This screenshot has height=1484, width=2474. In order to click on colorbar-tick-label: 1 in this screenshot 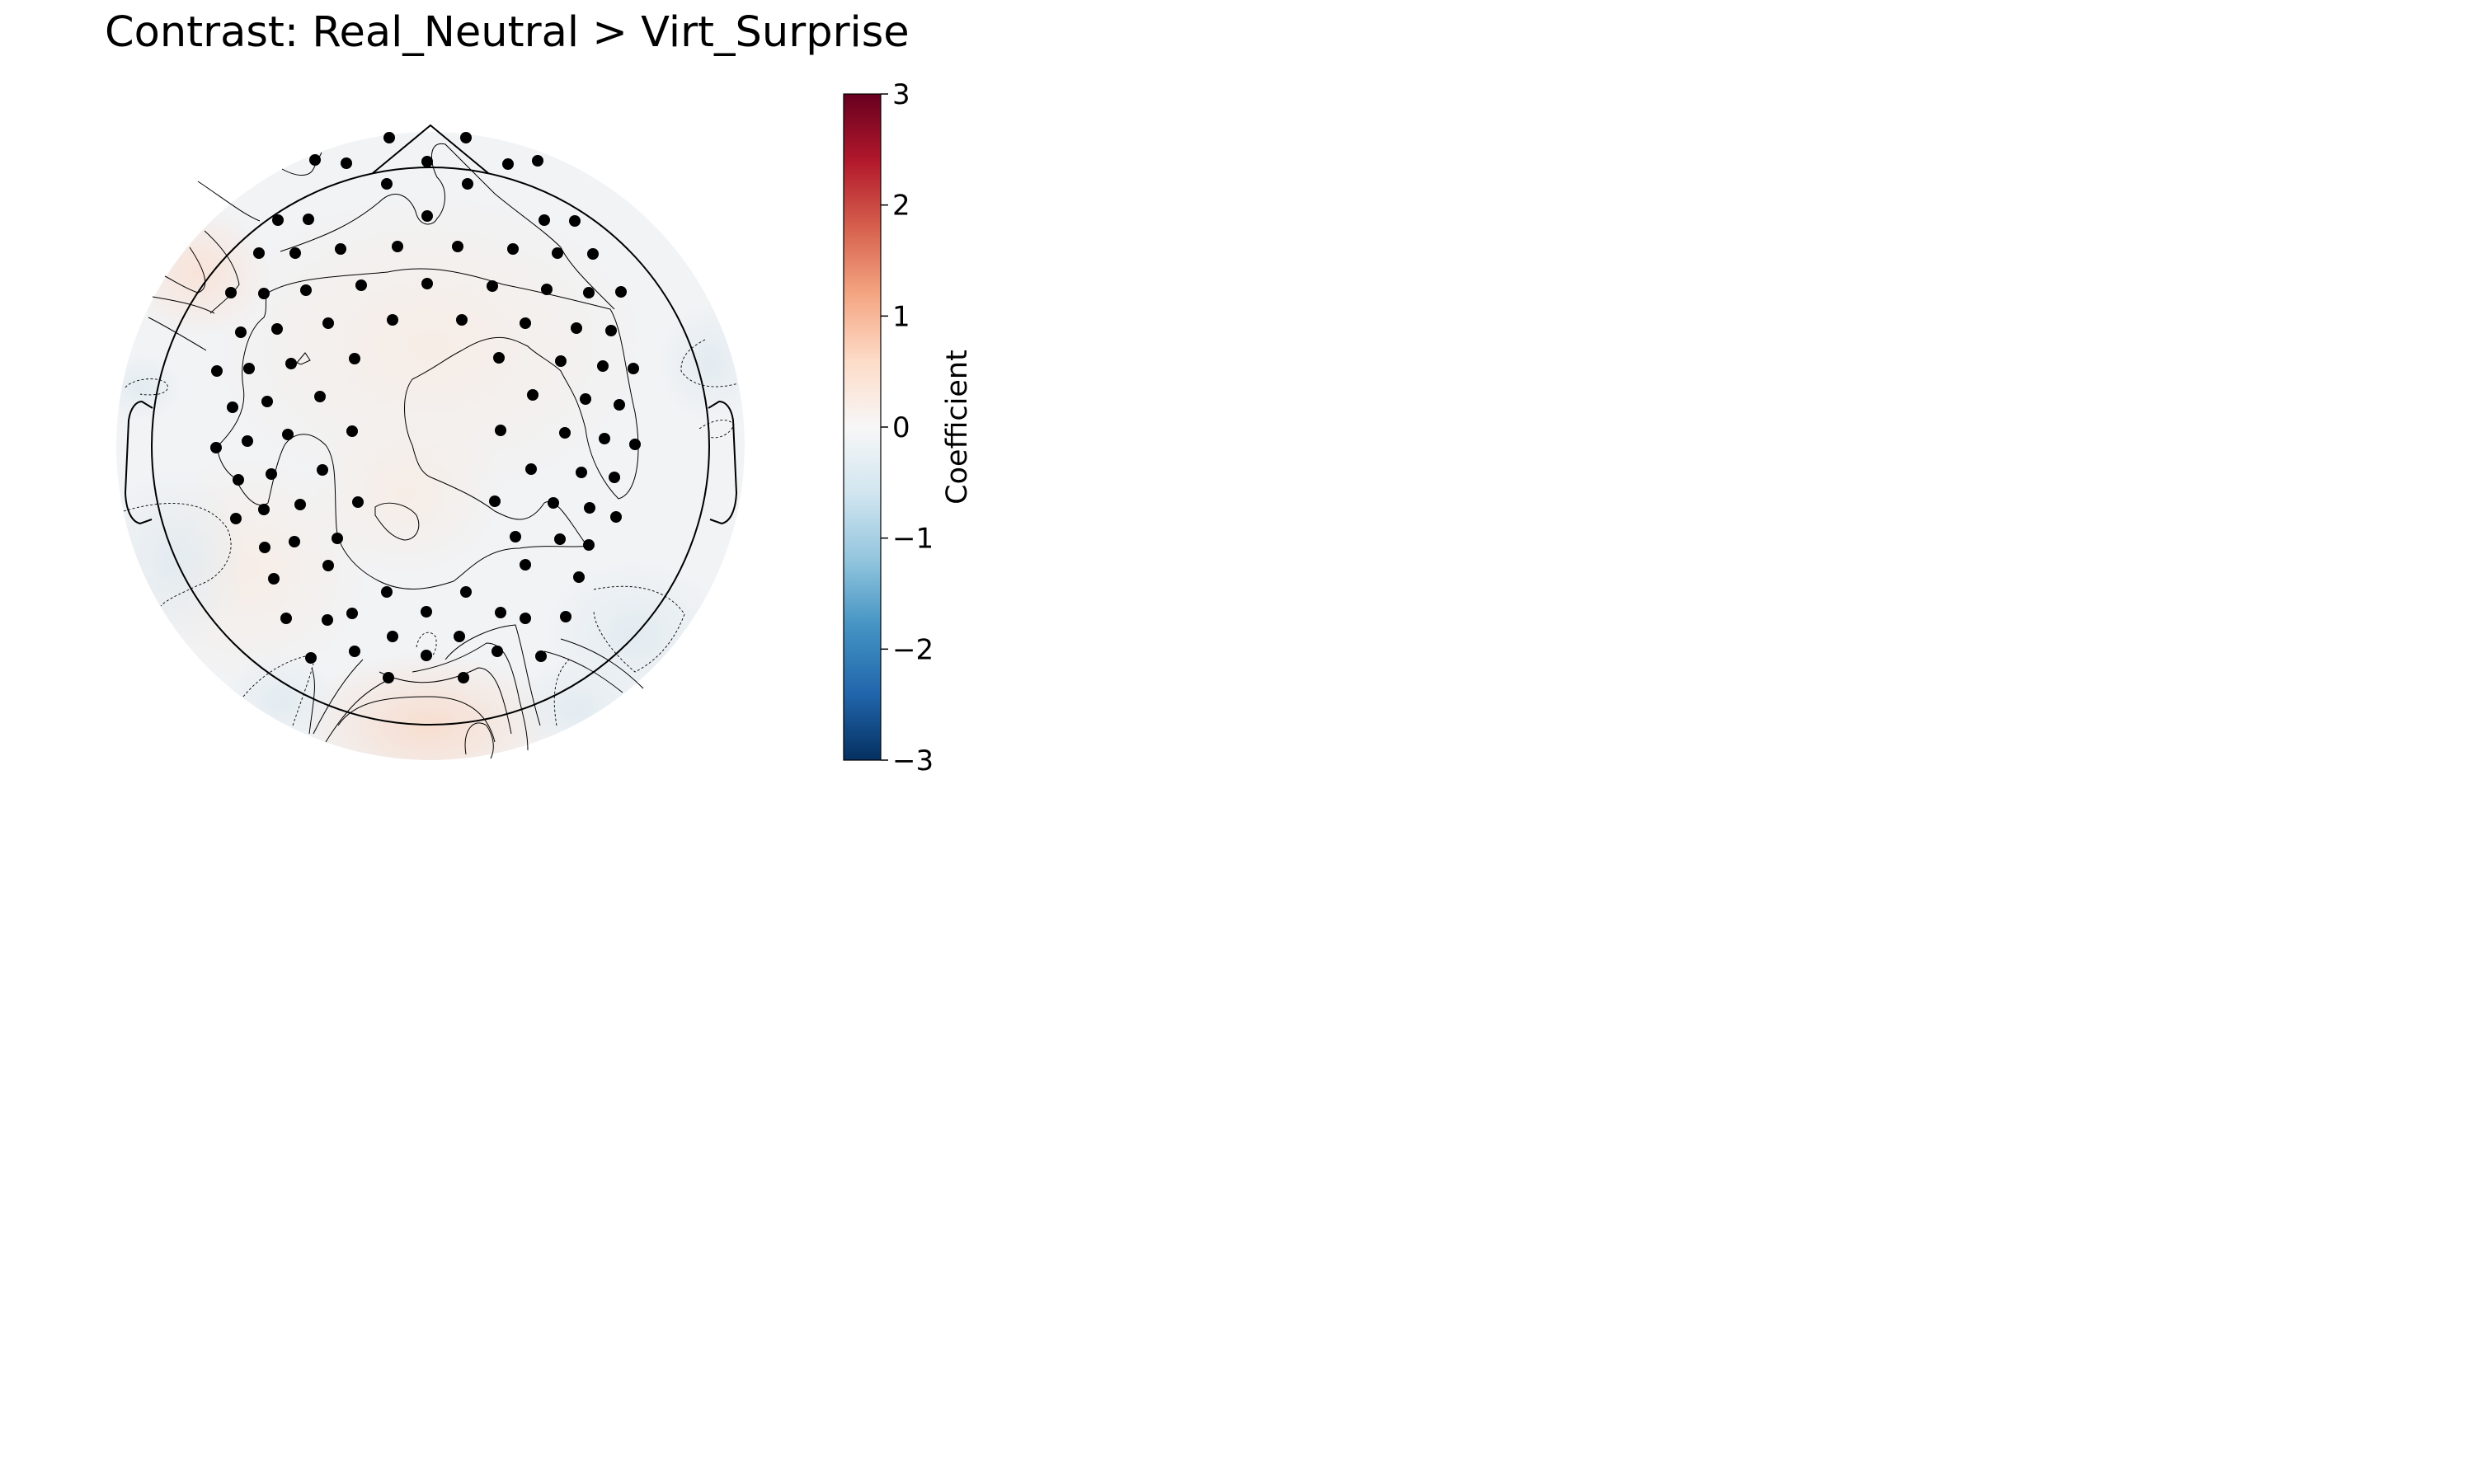, I will do `click(901, 316)`.